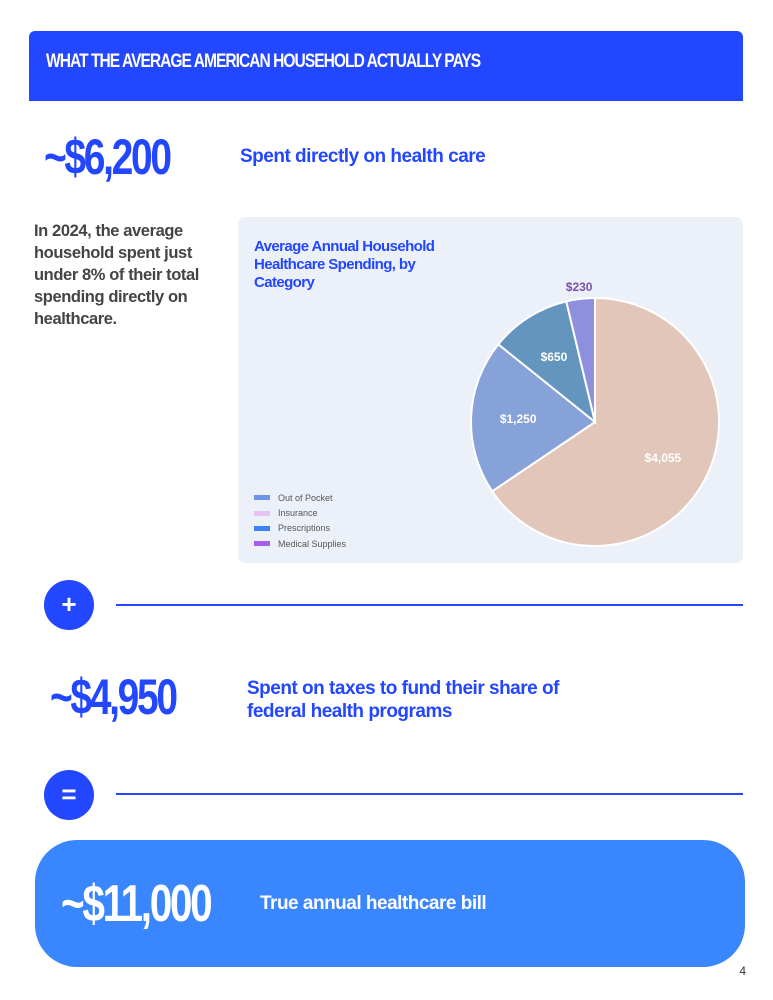 This screenshot has height=1000, width=773. I want to click on total-amount: ~$11,000, so click(137, 904).